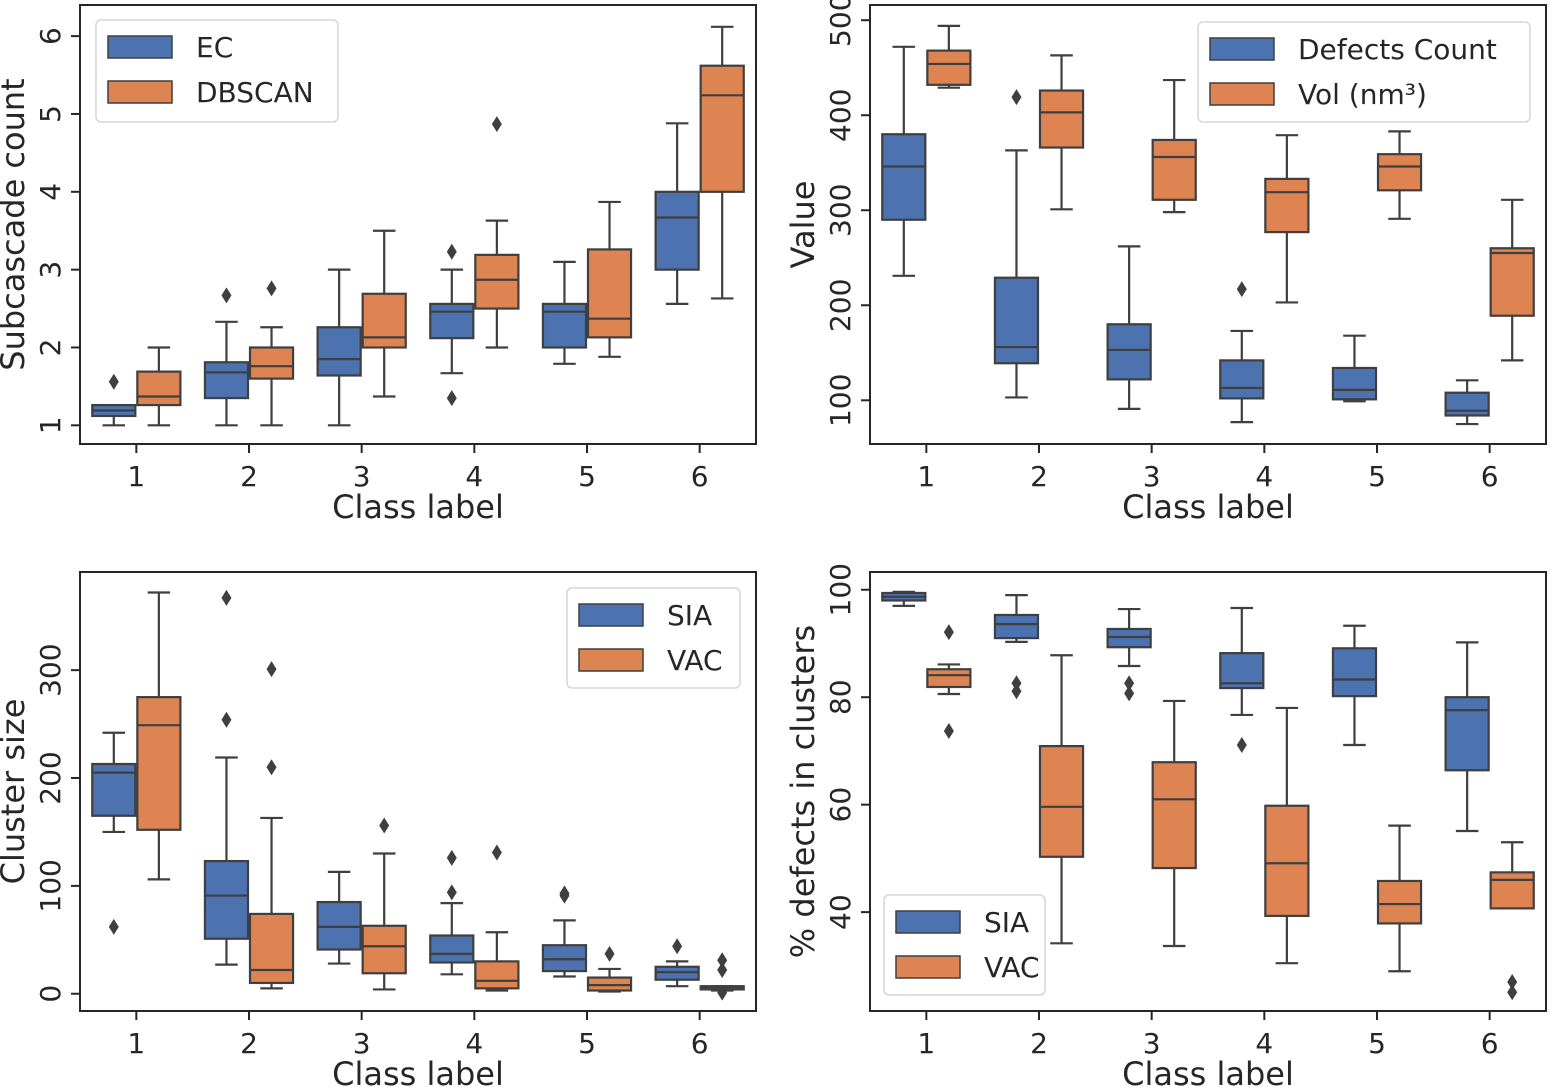 Image resolution: width=1549 pixels, height=1087 pixels. What do you see at coordinates (840, 305) in the screenshot?
I see `y-tick-label: 200` at bounding box center [840, 305].